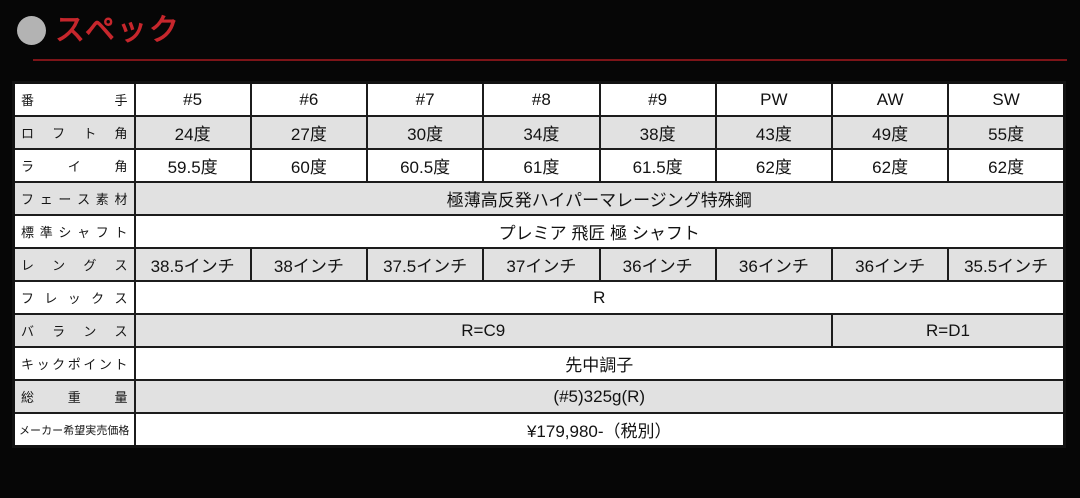 This screenshot has width=1080, height=498. What do you see at coordinates (599, 430) in the screenshot?
I see `spec-cell-retail-price: ¥179,980-（税別）` at bounding box center [599, 430].